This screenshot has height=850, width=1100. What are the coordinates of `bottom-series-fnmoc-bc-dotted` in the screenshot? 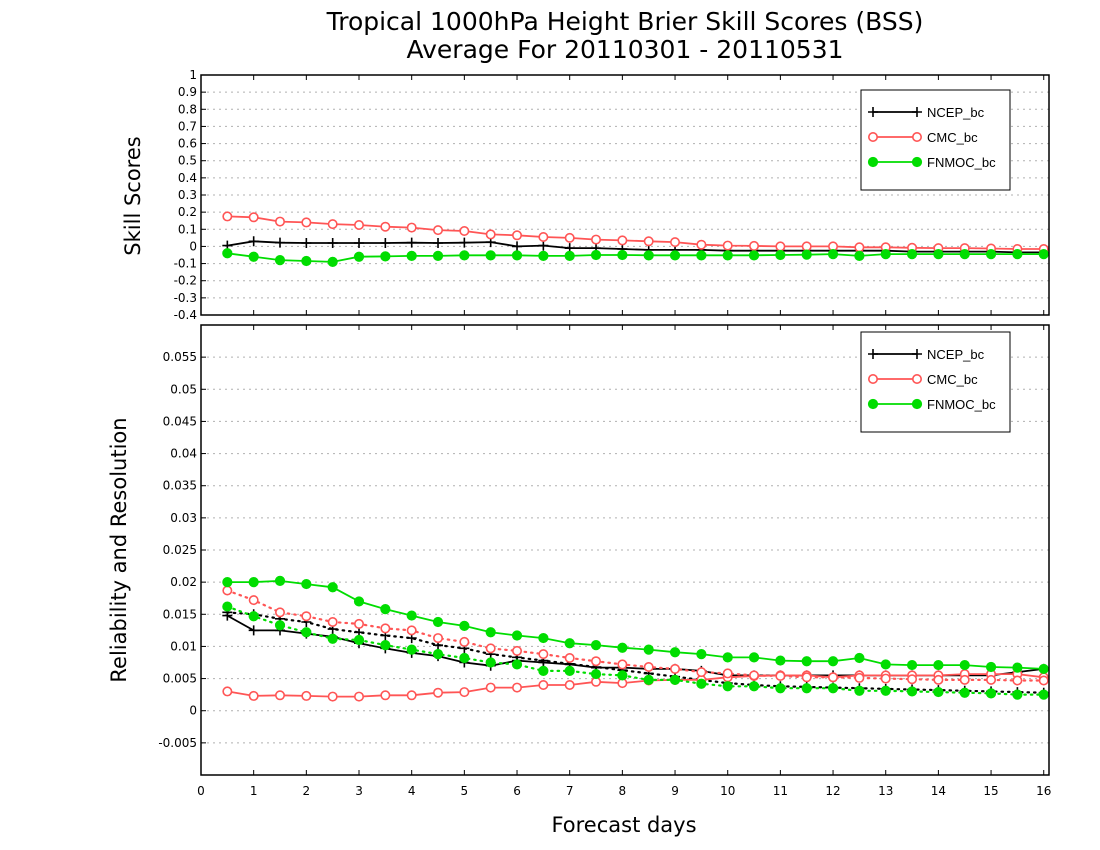 It's located at (635, 650).